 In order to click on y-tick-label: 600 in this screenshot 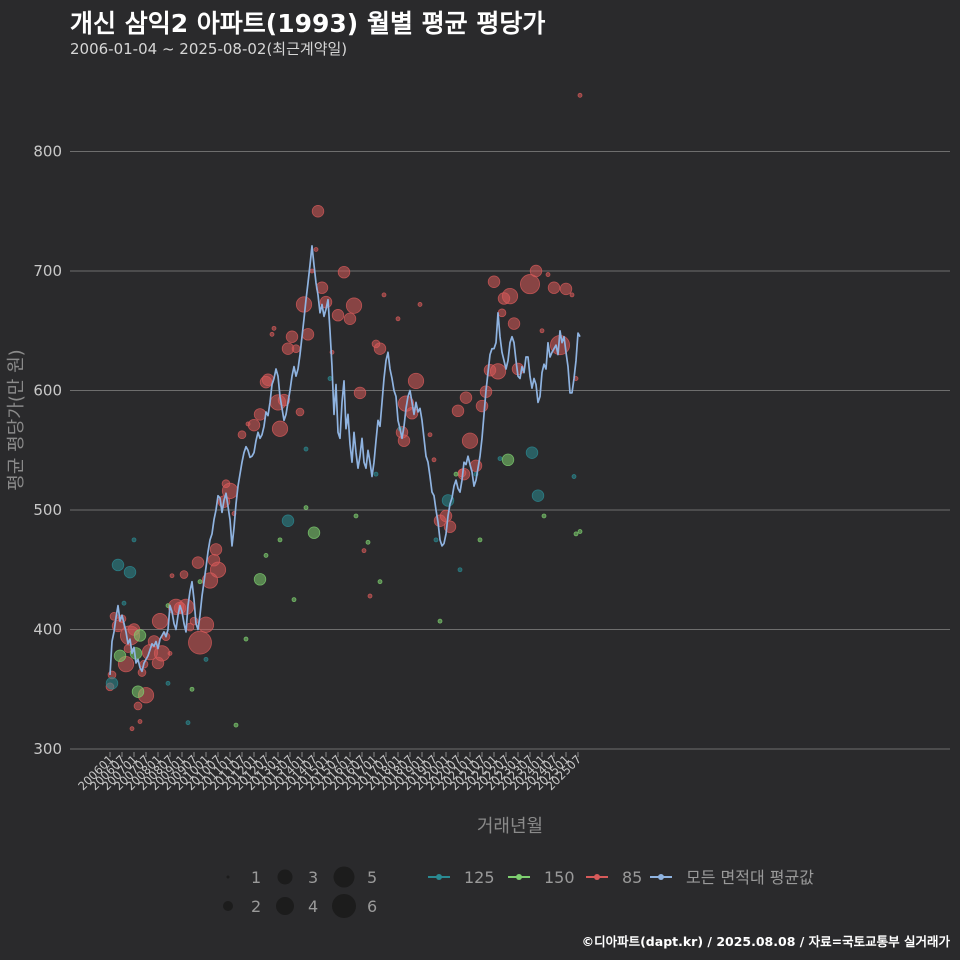, I will do `click(47, 391)`.